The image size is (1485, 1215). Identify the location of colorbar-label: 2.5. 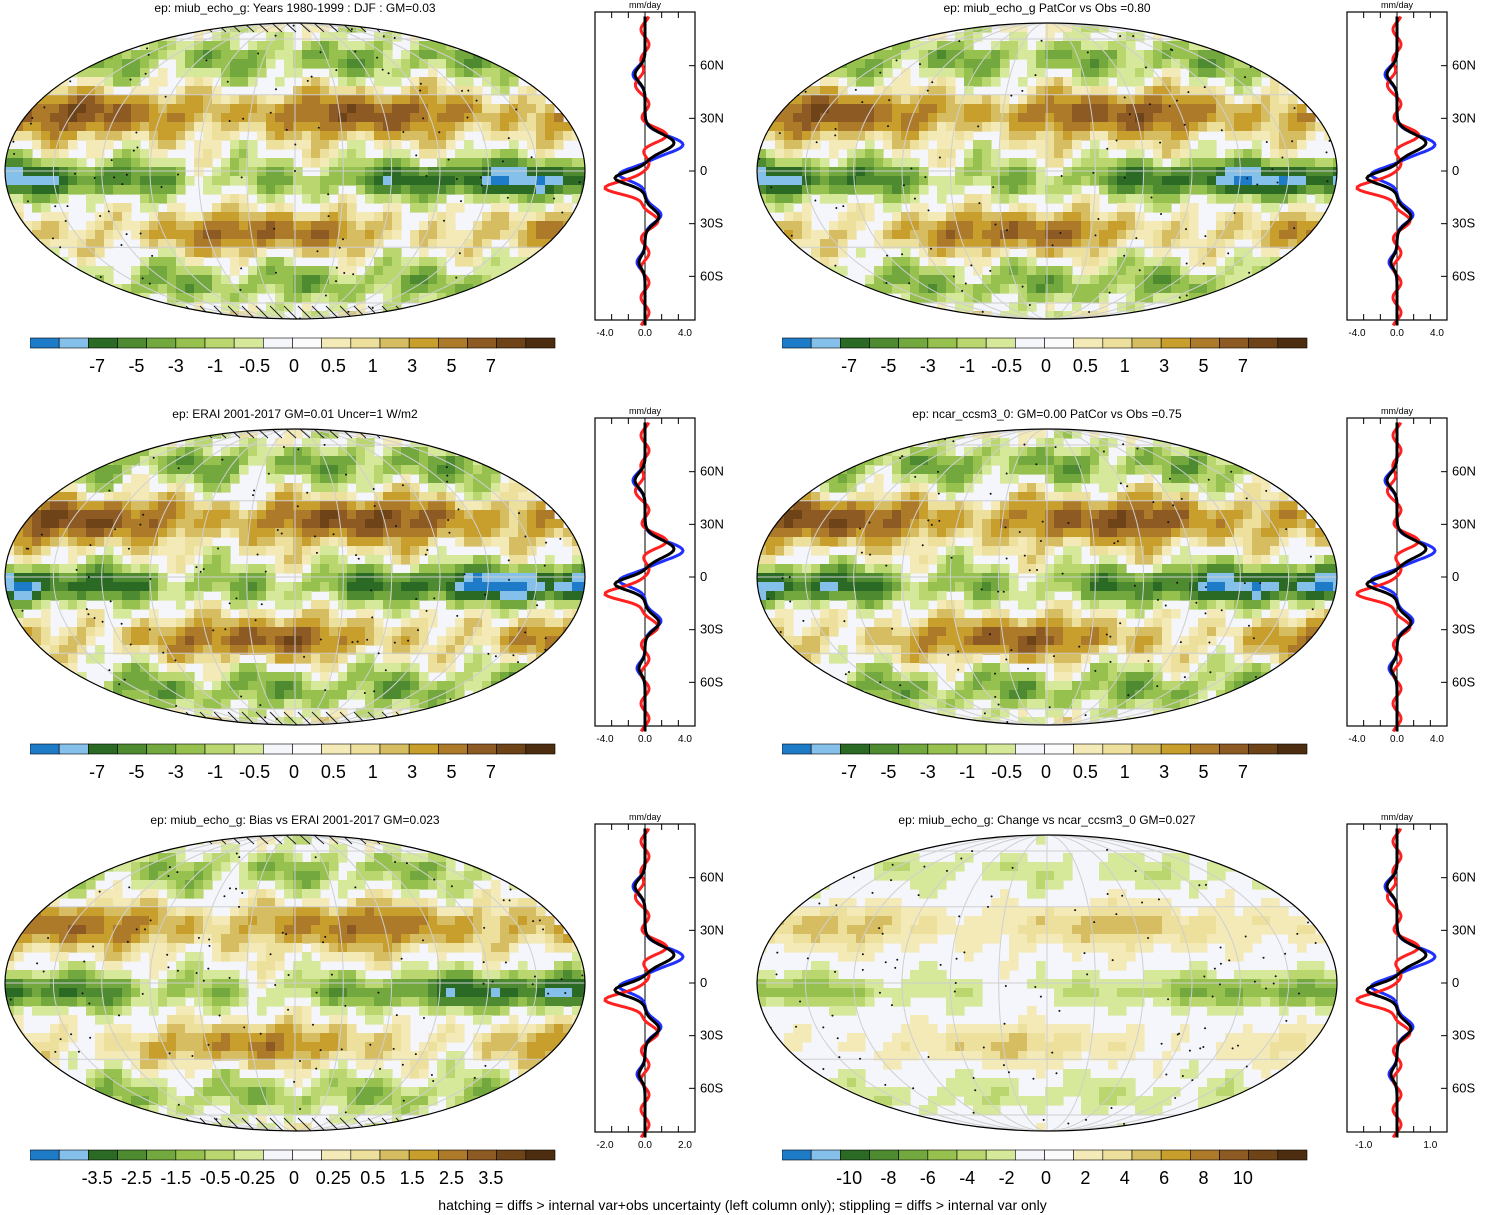
(451, 1178).